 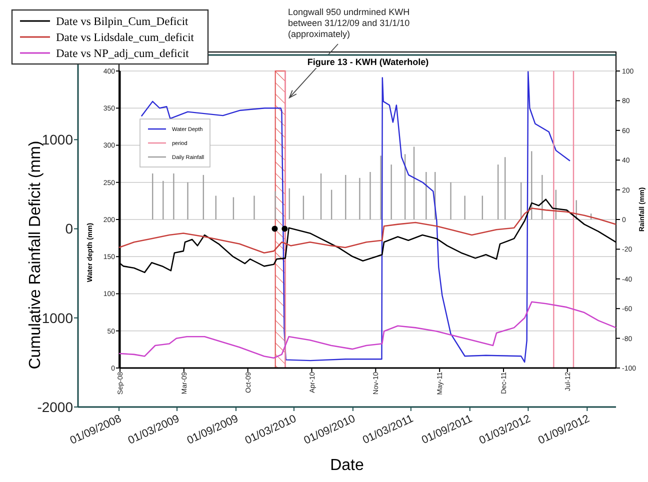 What do you see at coordinates (347, 465) in the screenshot?
I see `x-axis-title: Date` at bounding box center [347, 465].